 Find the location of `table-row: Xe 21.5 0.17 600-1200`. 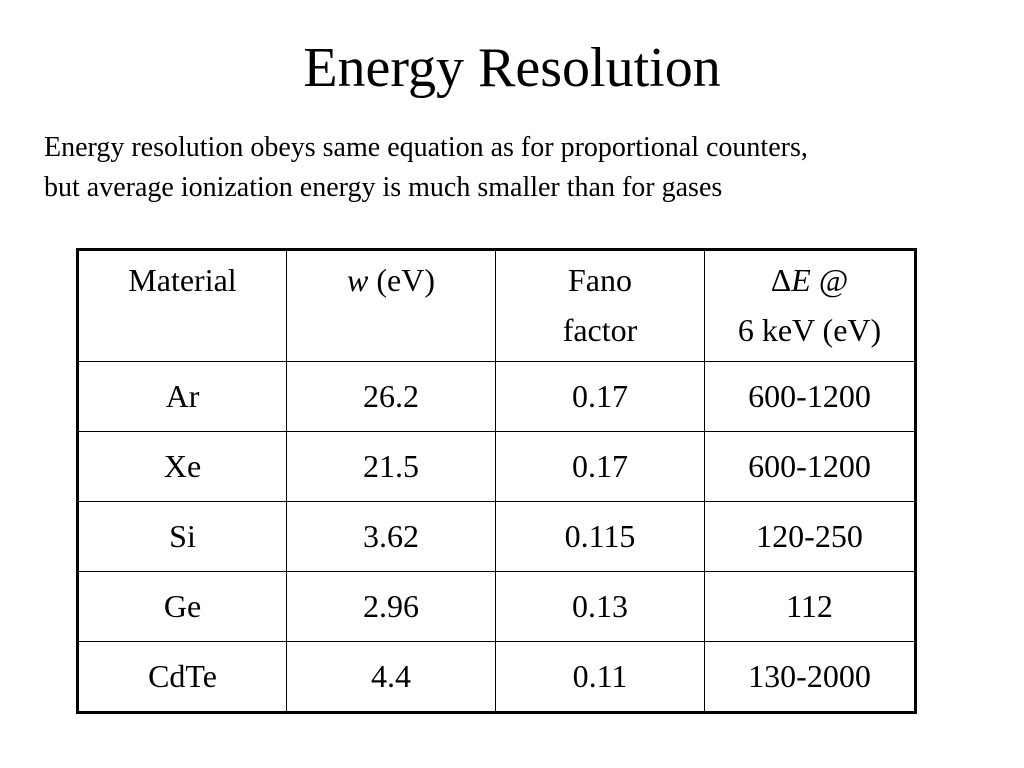

table-row: Xe 21.5 0.17 600-1200 is located at coordinates (496, 466).